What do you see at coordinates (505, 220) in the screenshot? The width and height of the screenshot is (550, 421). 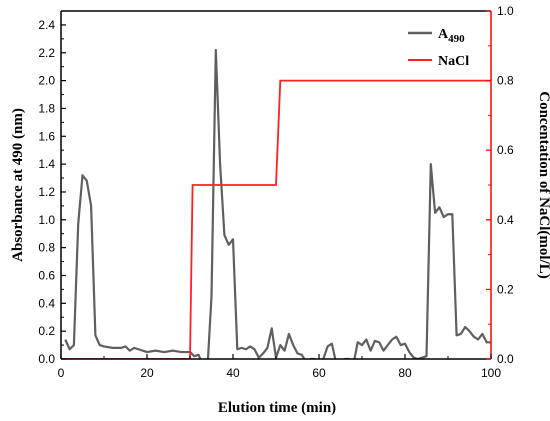 I see `y-right-tick-label: 0.4` at bounding box center [505, 220].